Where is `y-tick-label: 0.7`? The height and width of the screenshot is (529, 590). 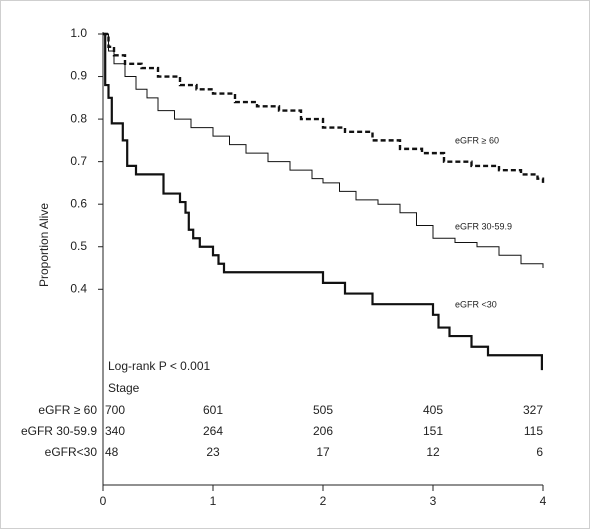
y-tick-label: 0.7 is located at coordinates (78, 161).